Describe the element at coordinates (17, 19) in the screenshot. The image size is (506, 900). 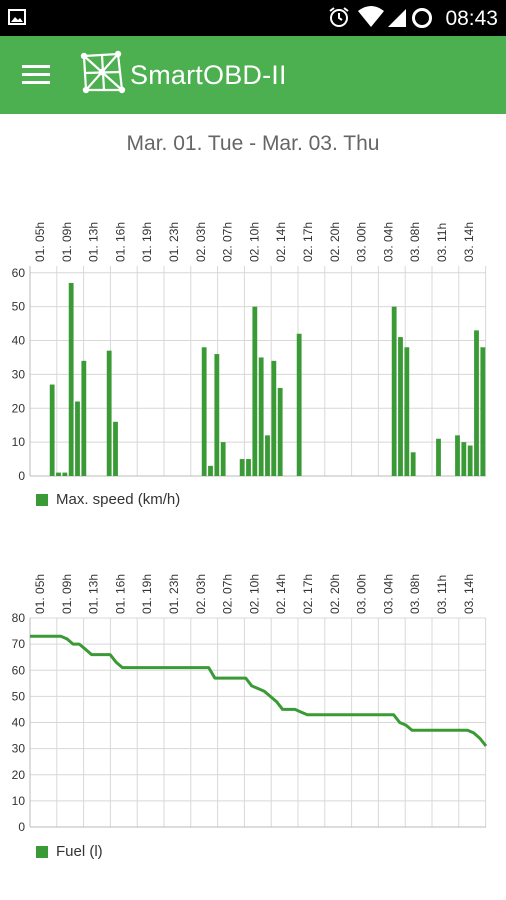
I see `image-icon` at that location.